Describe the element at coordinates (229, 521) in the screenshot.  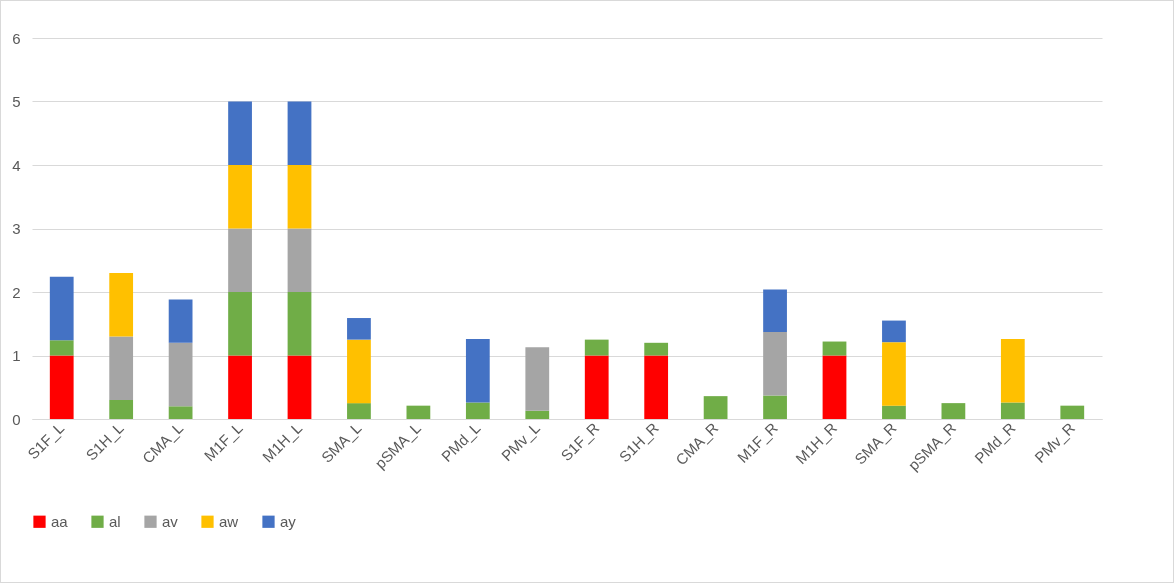
I see `legend-label: aw` at that location.